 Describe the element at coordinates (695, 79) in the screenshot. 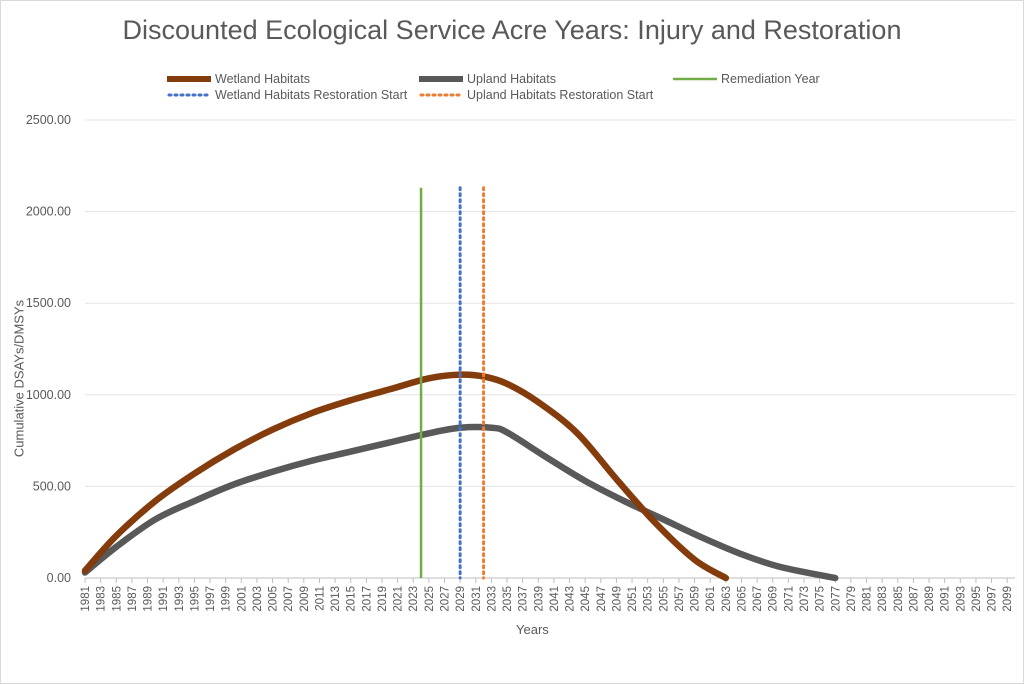

I see `legend-swatch-remediation` at that location.